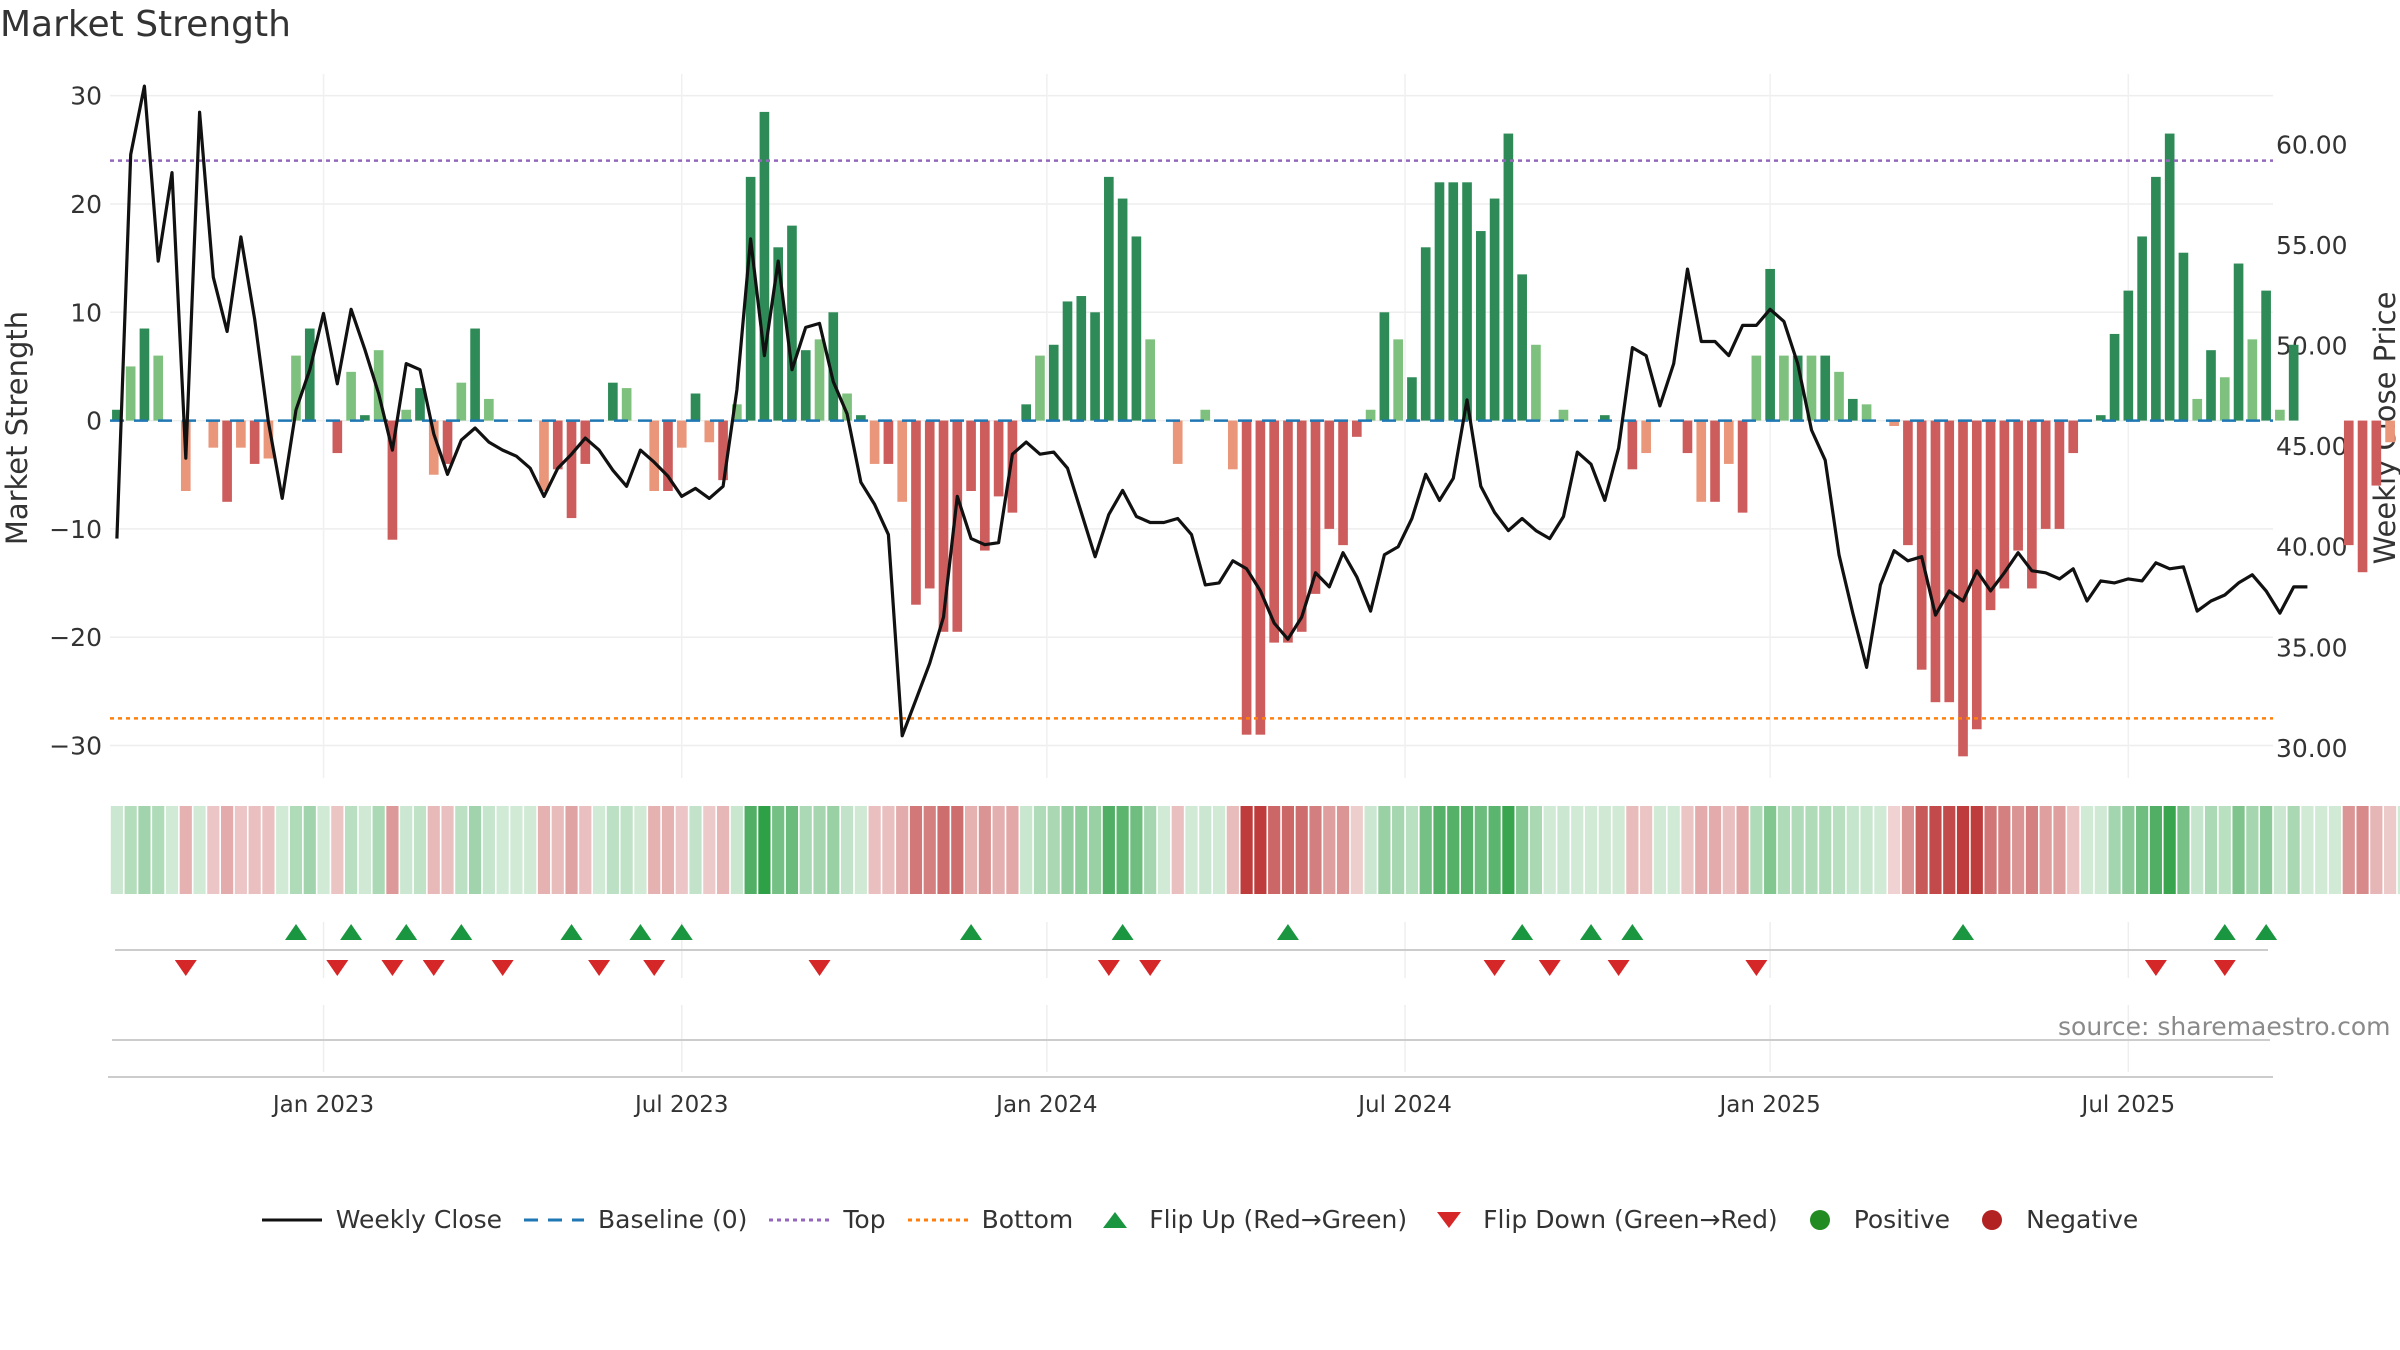  What do you see at coordinates (86, 204) in the screenshot?
I see `left-tick-label: 20` at bounding box center [86, 204].